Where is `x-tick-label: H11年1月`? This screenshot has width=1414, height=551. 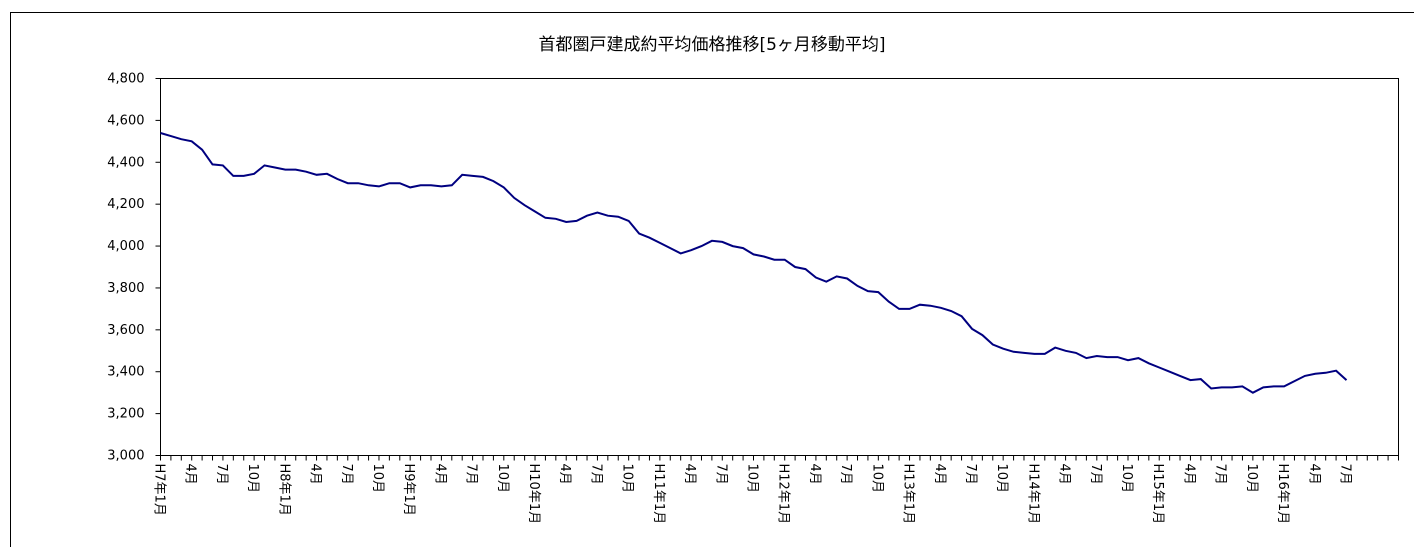
x-tick-label: H11年1月 is located at coordinates (658, 494).